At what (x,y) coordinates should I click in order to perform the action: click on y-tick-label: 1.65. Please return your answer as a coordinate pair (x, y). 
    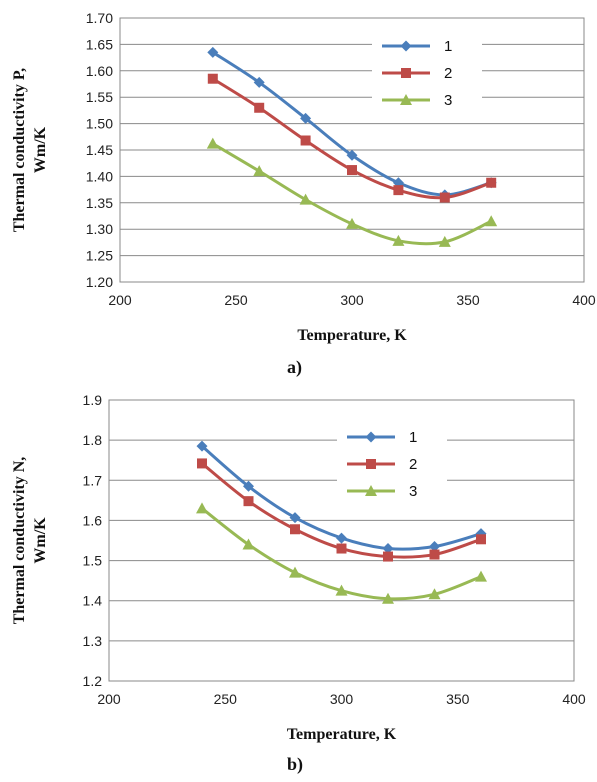
    Looking at the image, I should click on (99, 44).